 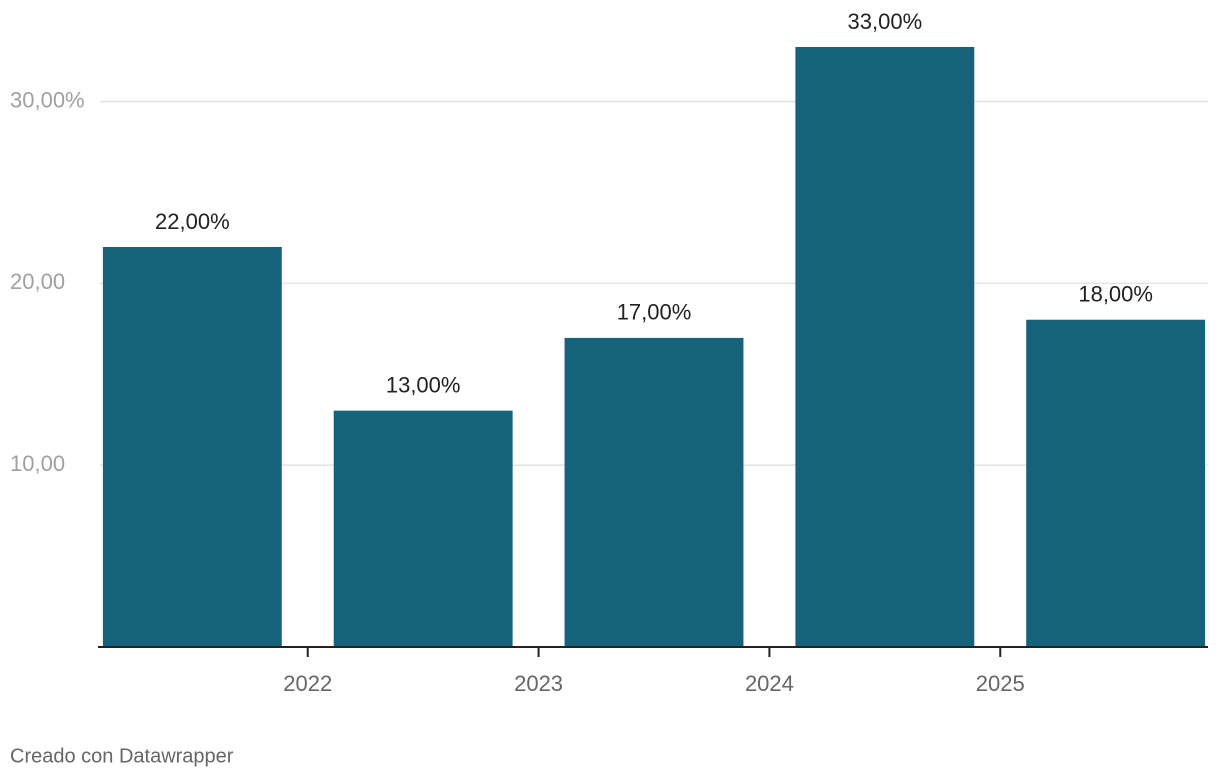 What do you see at coordinates (307, 683) in the screenshot?
I see `x-tick-label: 2022` at bounding box center [307, 683].